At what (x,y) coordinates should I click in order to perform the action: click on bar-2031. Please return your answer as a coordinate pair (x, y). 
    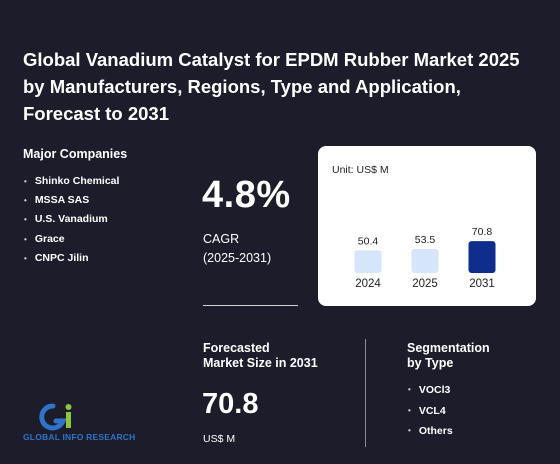
    Looking at the image, I should click on (482, 257).